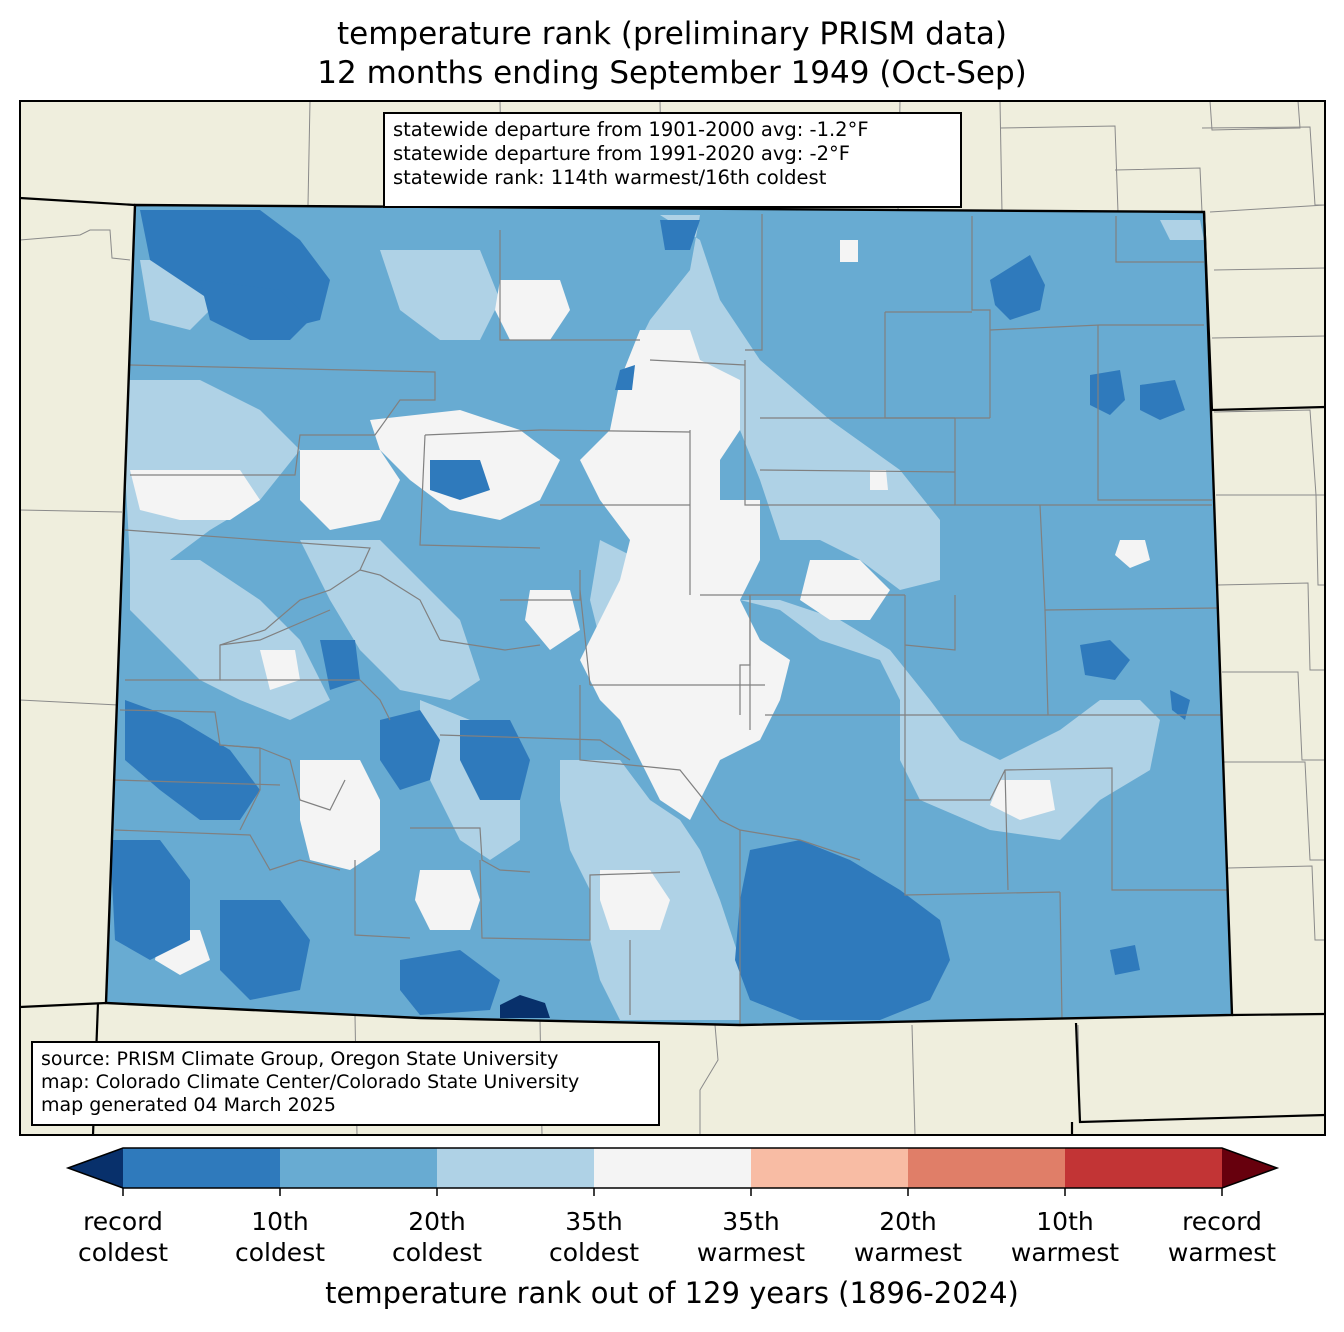 Image resolution: width=1344 pixels, height=1332 pixels. Describe the element at coordinates (1249, 1168) in the screenshot. I see `colorbar-arrow-record-warmest` at that location.